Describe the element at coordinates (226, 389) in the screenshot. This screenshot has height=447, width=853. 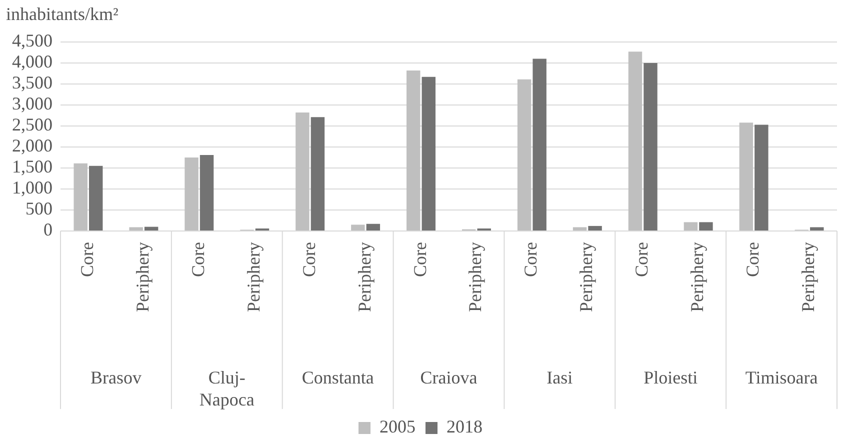
I see `text: Cluj- Napoca` at that location.